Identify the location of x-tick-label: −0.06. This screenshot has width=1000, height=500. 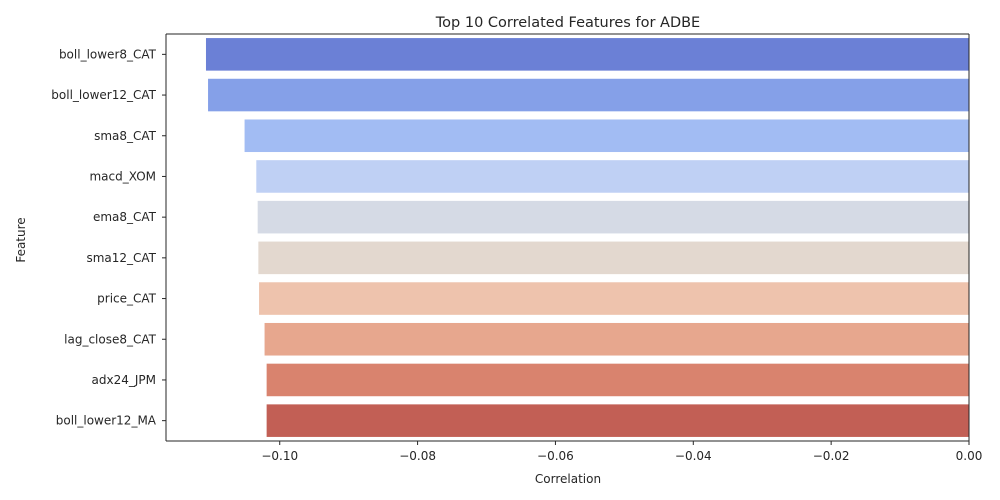
(555, 456).